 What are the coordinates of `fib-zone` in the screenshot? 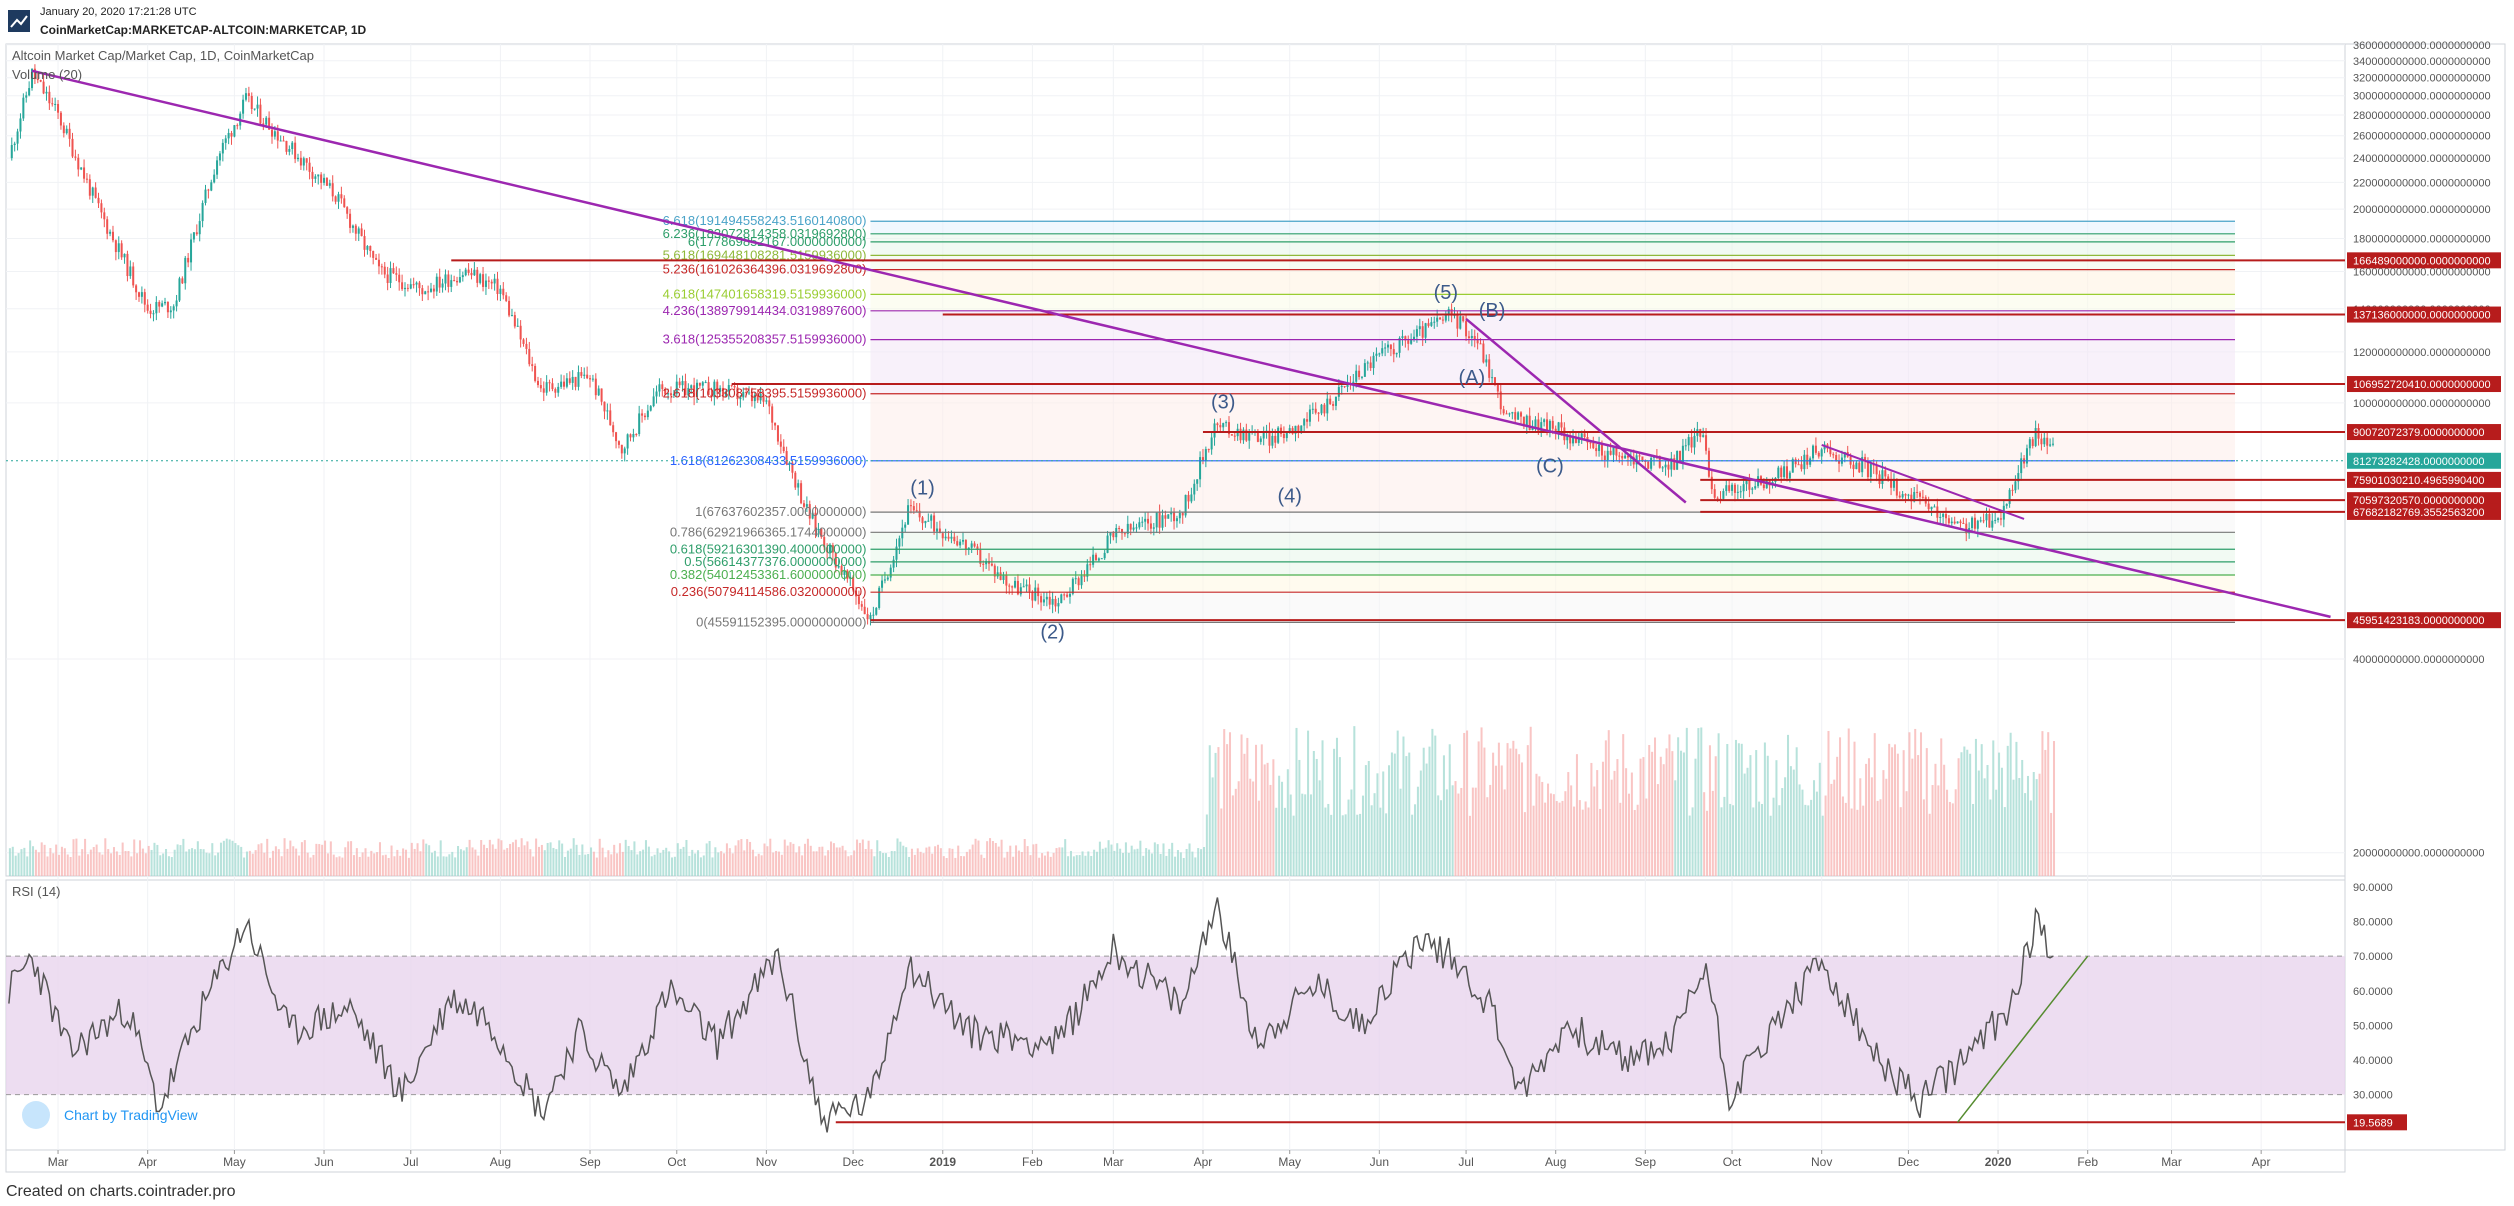 It's located at (1553, 262).